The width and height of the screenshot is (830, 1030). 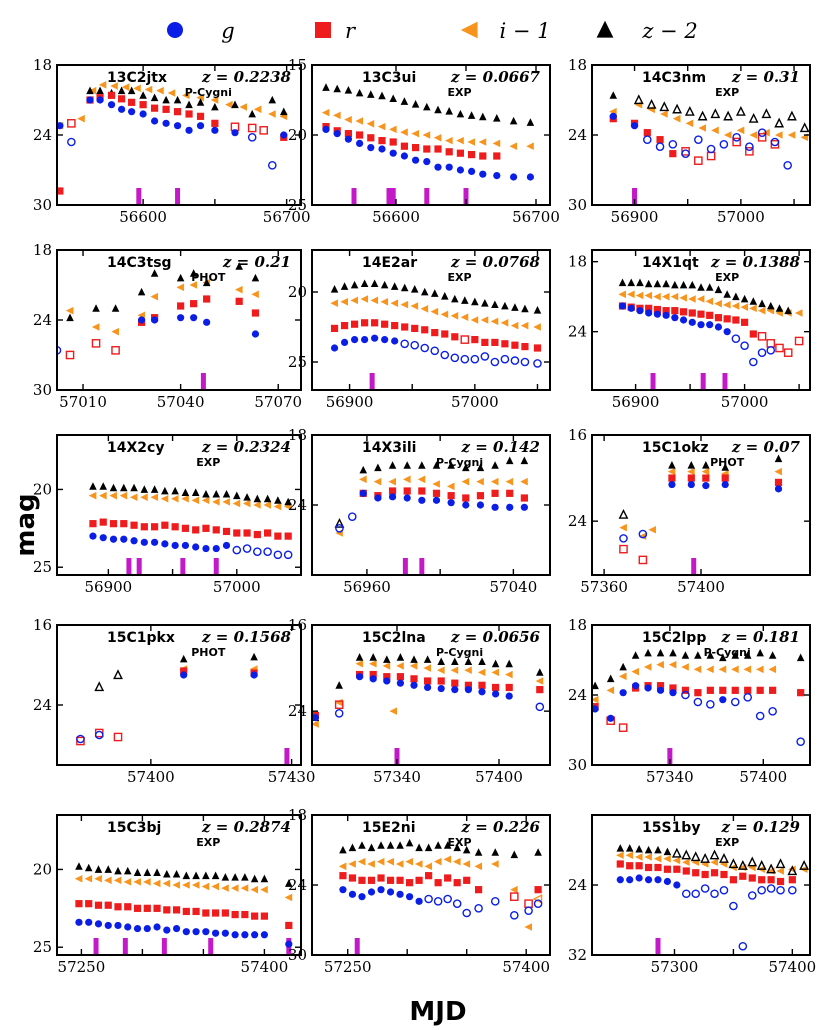 I want to click on y-tick-label: 25, so click(x=42, y=567).